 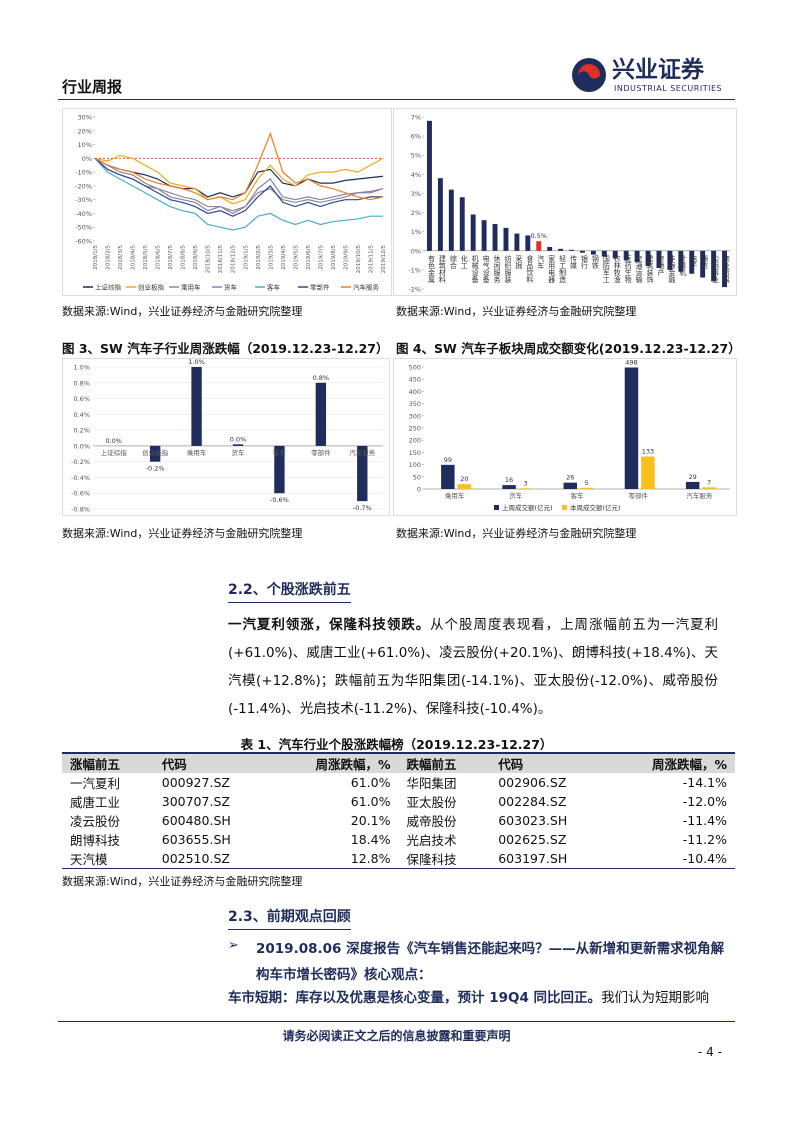 I want to click on y-tick-label: 10%, so click(x=85, y=145).